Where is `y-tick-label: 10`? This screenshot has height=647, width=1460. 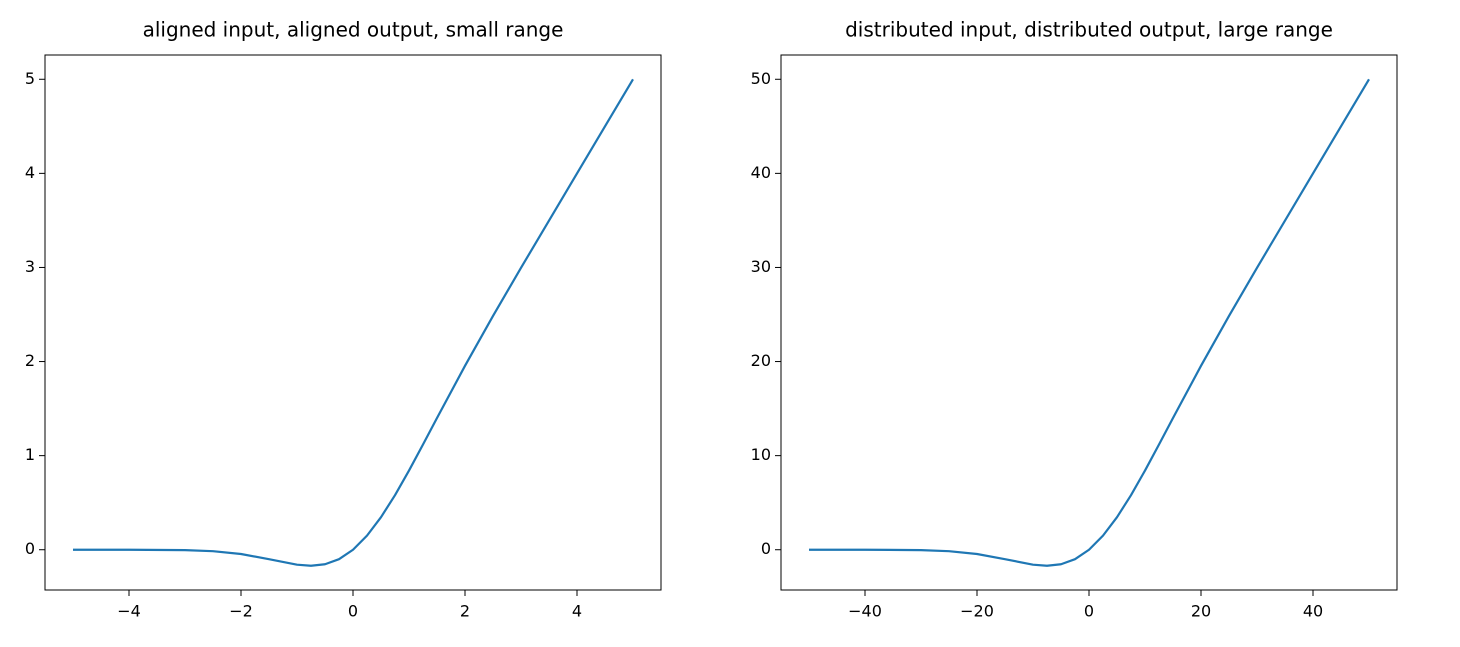 y-tick-label: 10 is located at coordinates (761, 454).